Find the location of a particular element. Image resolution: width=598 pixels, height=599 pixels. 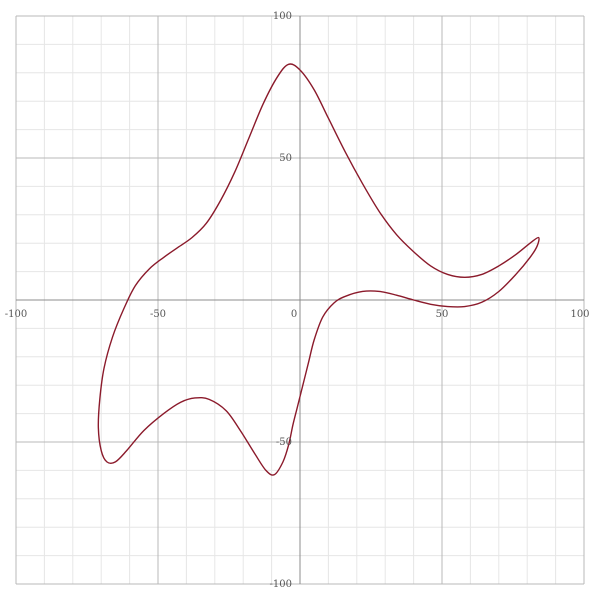

y-tick-label-neg50: -50 is located at coordinates (284, 442).